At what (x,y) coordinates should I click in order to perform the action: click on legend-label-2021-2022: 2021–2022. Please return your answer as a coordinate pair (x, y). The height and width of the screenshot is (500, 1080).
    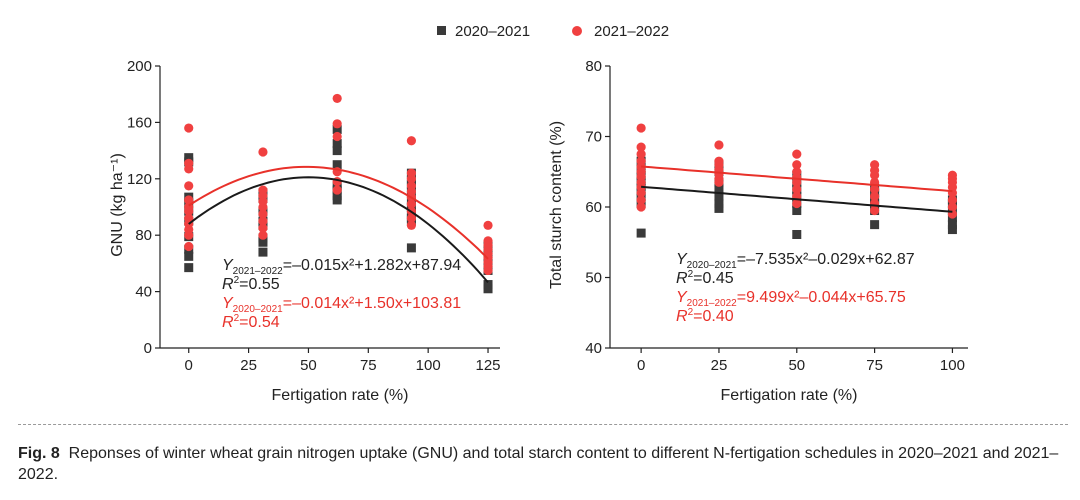
    Looking at the image, I should click on (631, 31).